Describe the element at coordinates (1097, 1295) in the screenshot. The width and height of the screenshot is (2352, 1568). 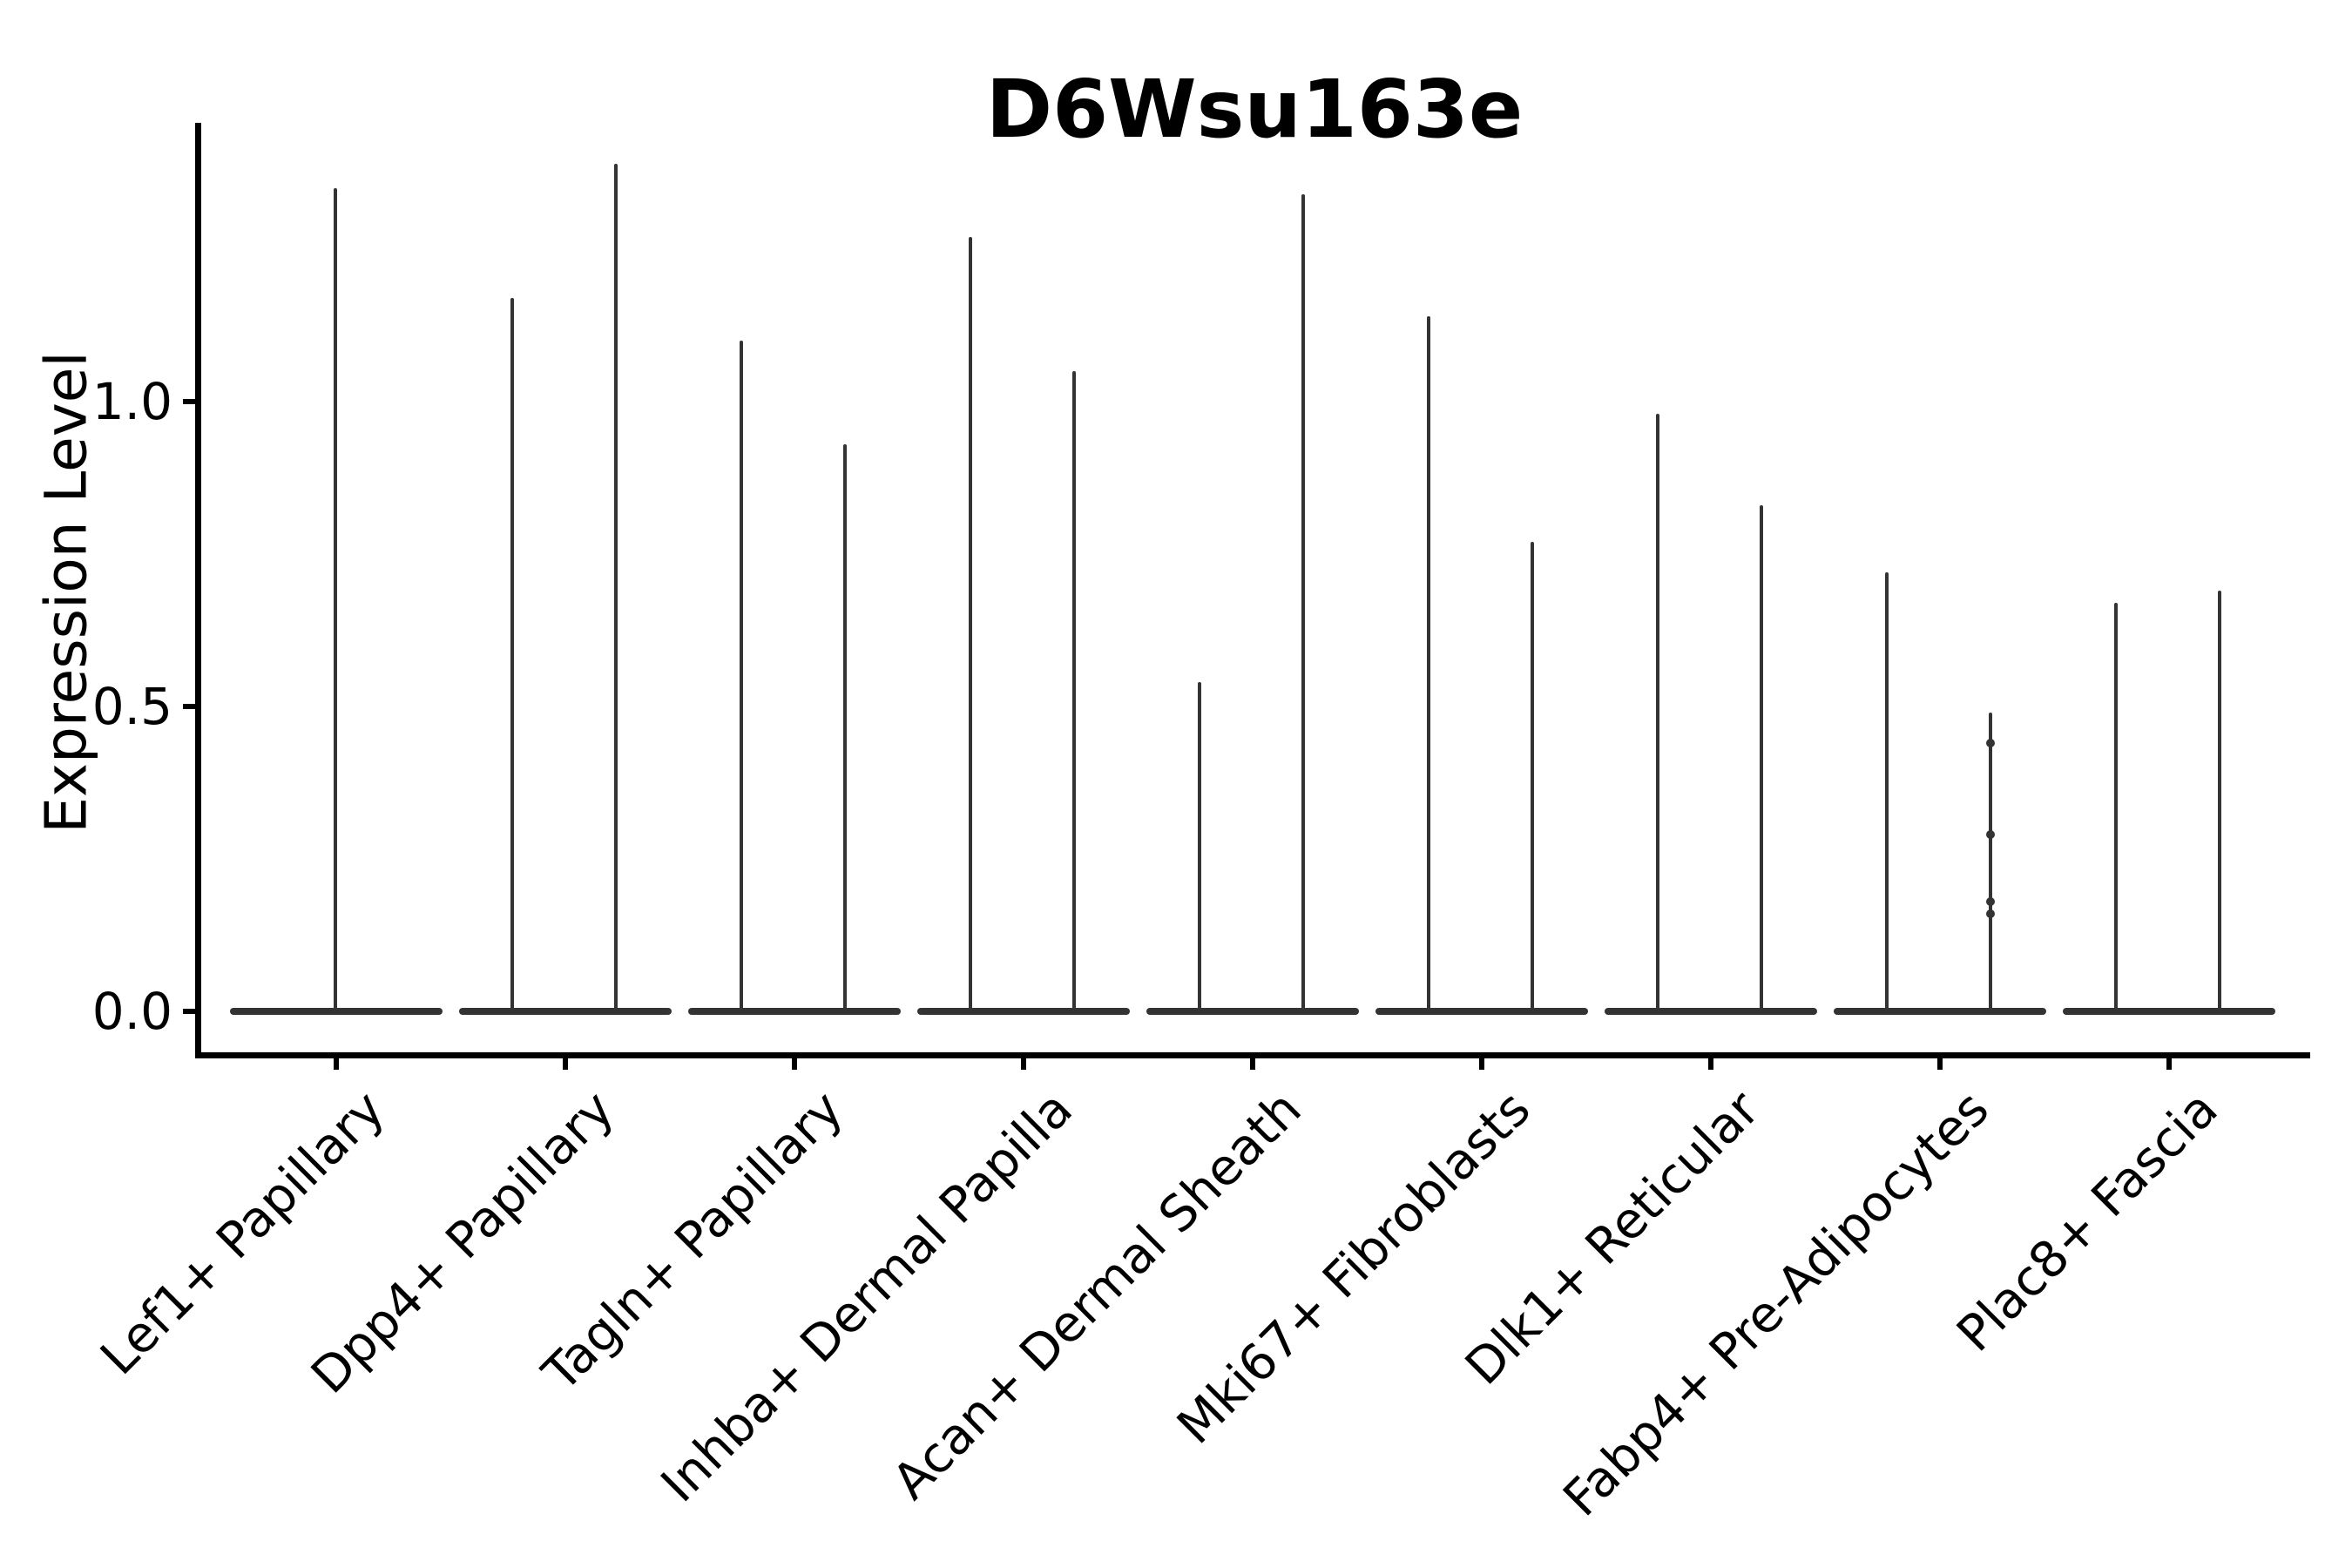
I see `x-tick-label: Acan+ Dermal Sheath` at that location.